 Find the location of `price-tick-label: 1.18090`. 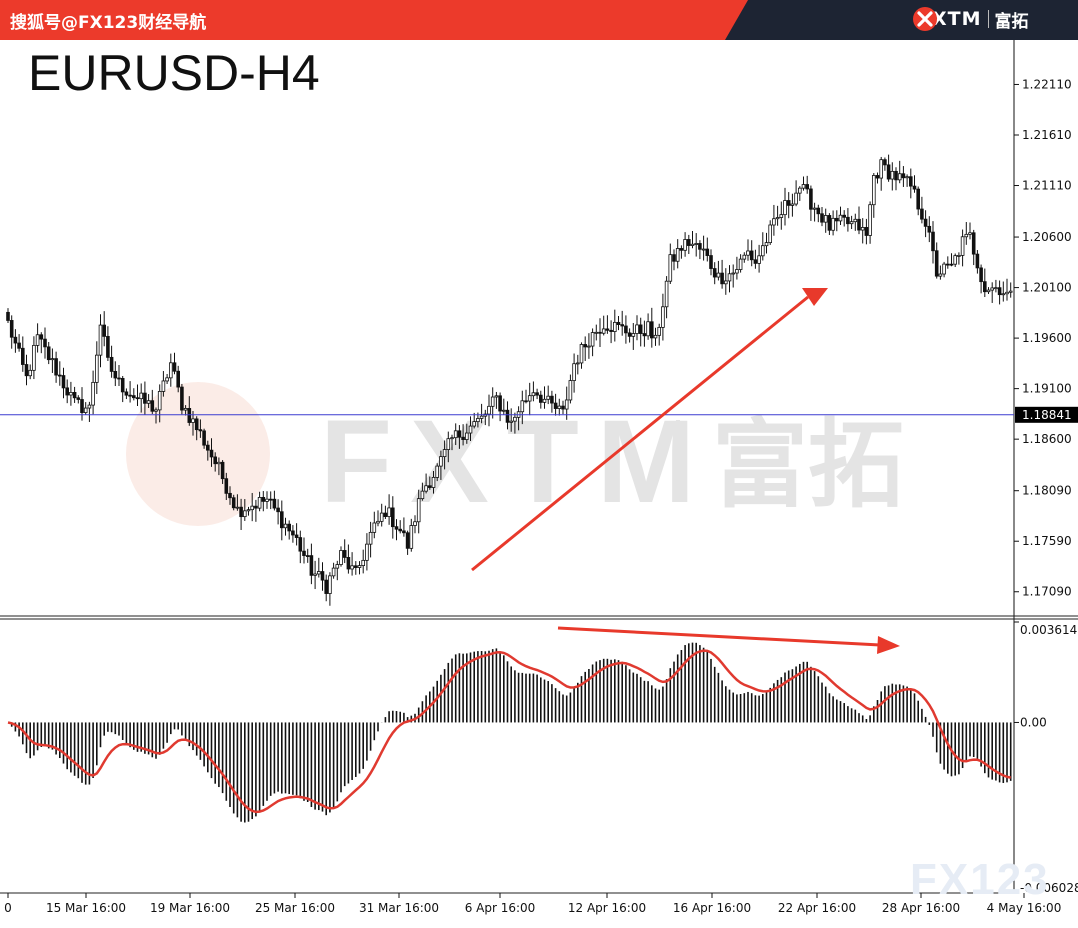

price-tick-label: 1.18090 is located at coordinates (1047, 491).